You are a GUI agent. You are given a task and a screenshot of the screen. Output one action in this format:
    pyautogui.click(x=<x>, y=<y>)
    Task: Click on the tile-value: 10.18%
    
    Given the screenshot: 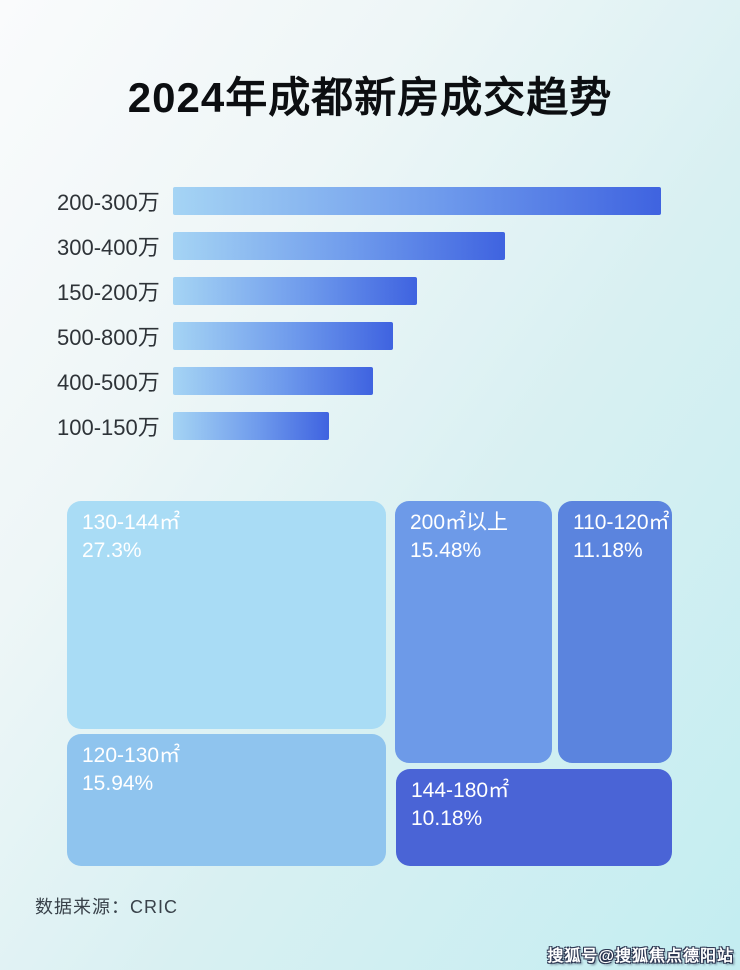 What is the action you would take?
    pyautogui.click(x=447, y=818)
    